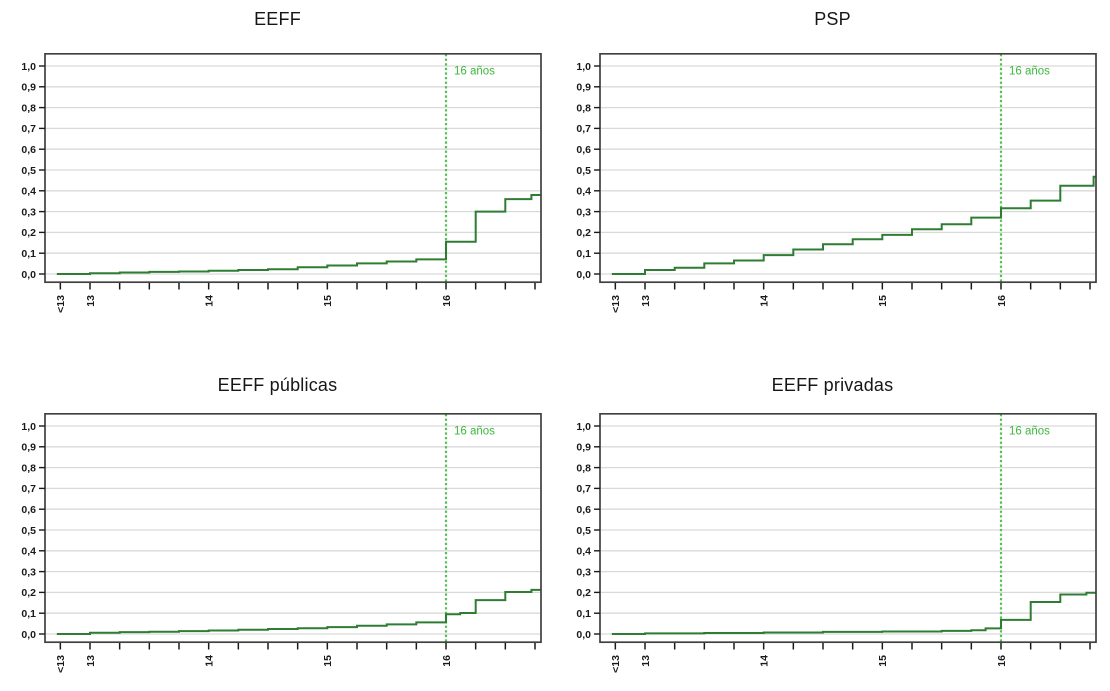  I want to click on panel-title: EEFF privadas, so click(832, 385).